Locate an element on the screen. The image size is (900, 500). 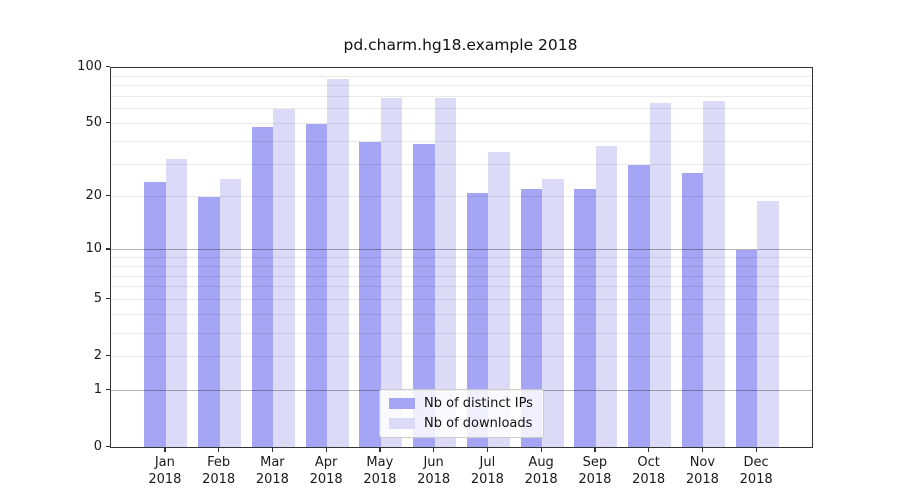
bar-distinct-ips-may is located at coordinates (370, 294).